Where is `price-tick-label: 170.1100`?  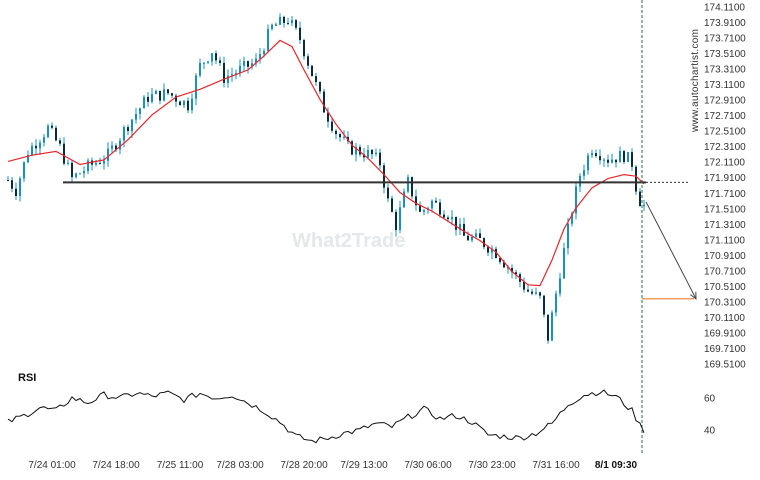
price-tick-label: 170.1100 is located at coordinates (724, 318).